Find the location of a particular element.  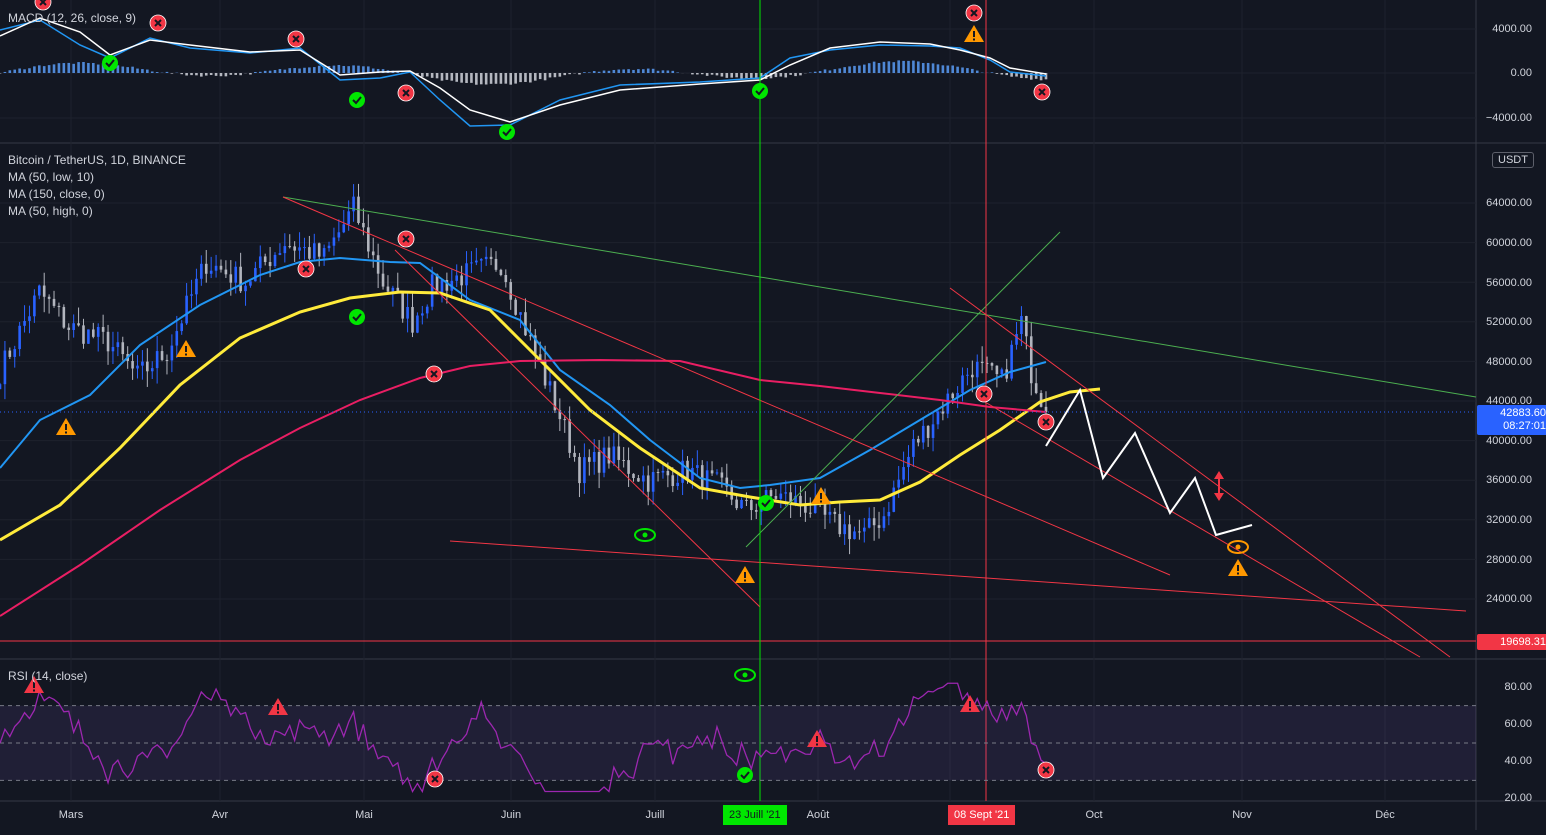

price-tick: 32000.00 is located at coordinates (1509, 520).